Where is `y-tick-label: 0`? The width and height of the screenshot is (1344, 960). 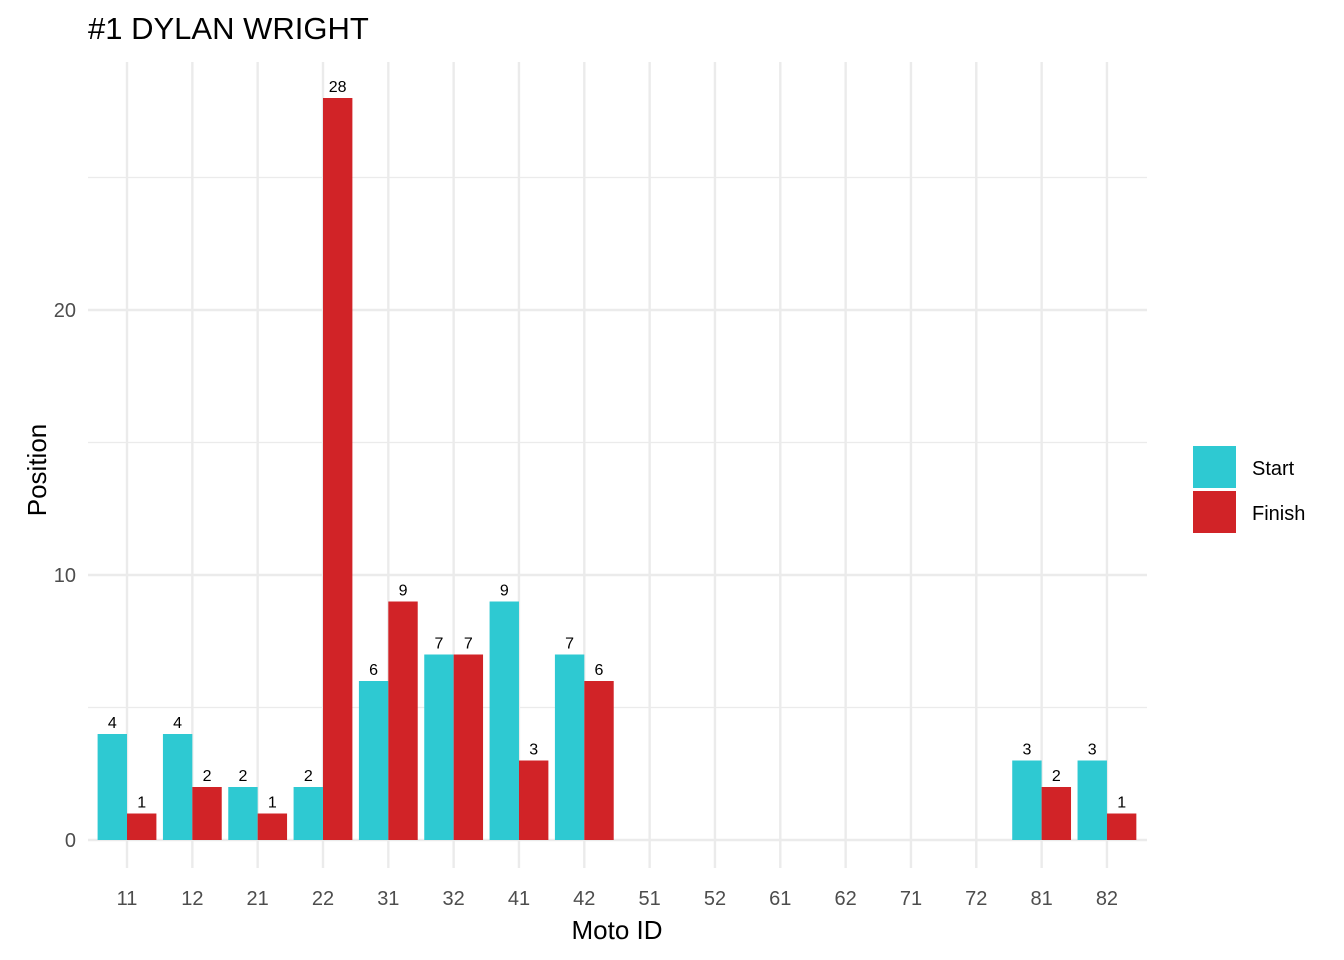
y-tick-label: 0 is located at coordinates (70, 841).